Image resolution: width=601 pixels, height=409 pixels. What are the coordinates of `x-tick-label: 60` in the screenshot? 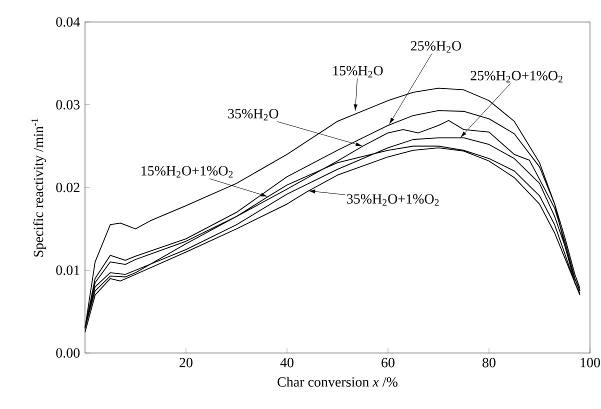 It's located at (388, 363).